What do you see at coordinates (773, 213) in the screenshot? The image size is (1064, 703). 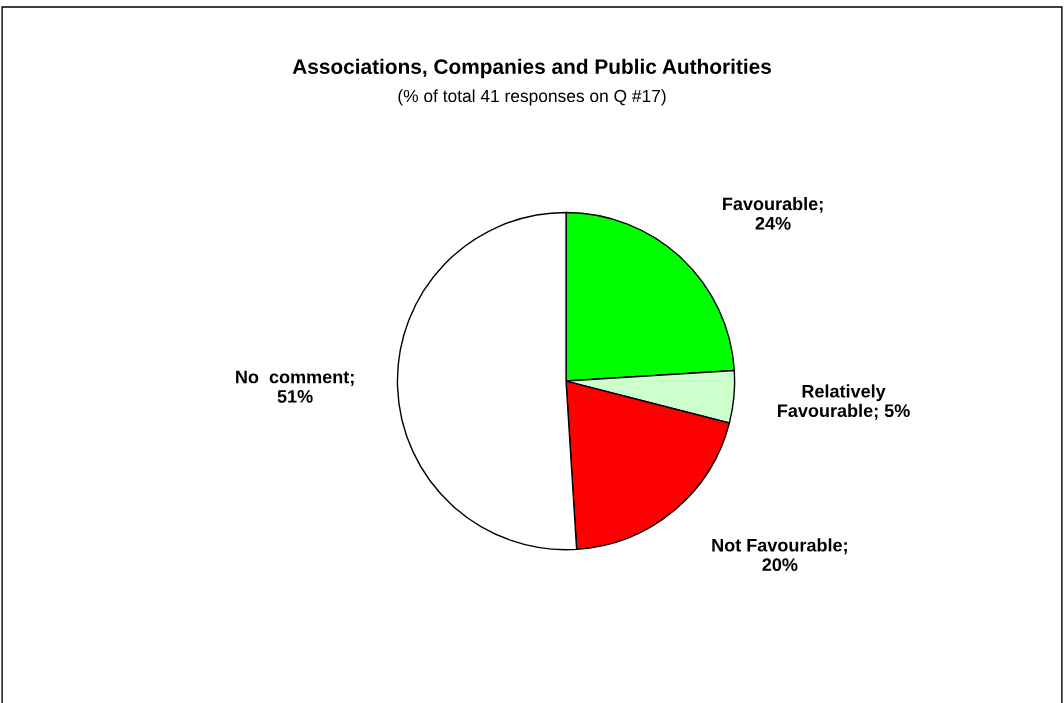 I see `slice-label: Favourable; 24%` at bounding box center [773, 213].